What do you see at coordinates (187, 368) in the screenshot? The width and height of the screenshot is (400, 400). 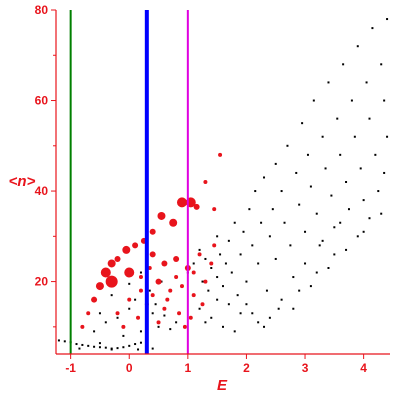 I see `x-tick-label: 1` at bounding box center [187, 368].